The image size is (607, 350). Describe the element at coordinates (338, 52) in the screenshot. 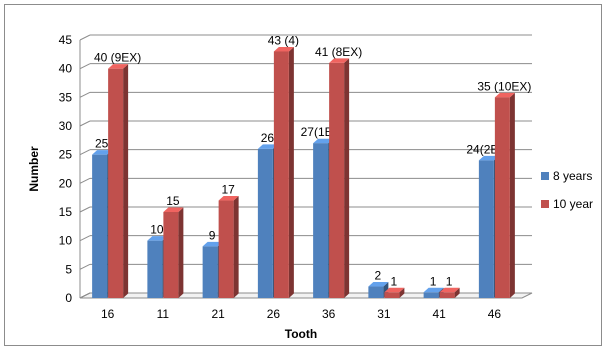

I see `data-label: 41 (8EX)` at that location.